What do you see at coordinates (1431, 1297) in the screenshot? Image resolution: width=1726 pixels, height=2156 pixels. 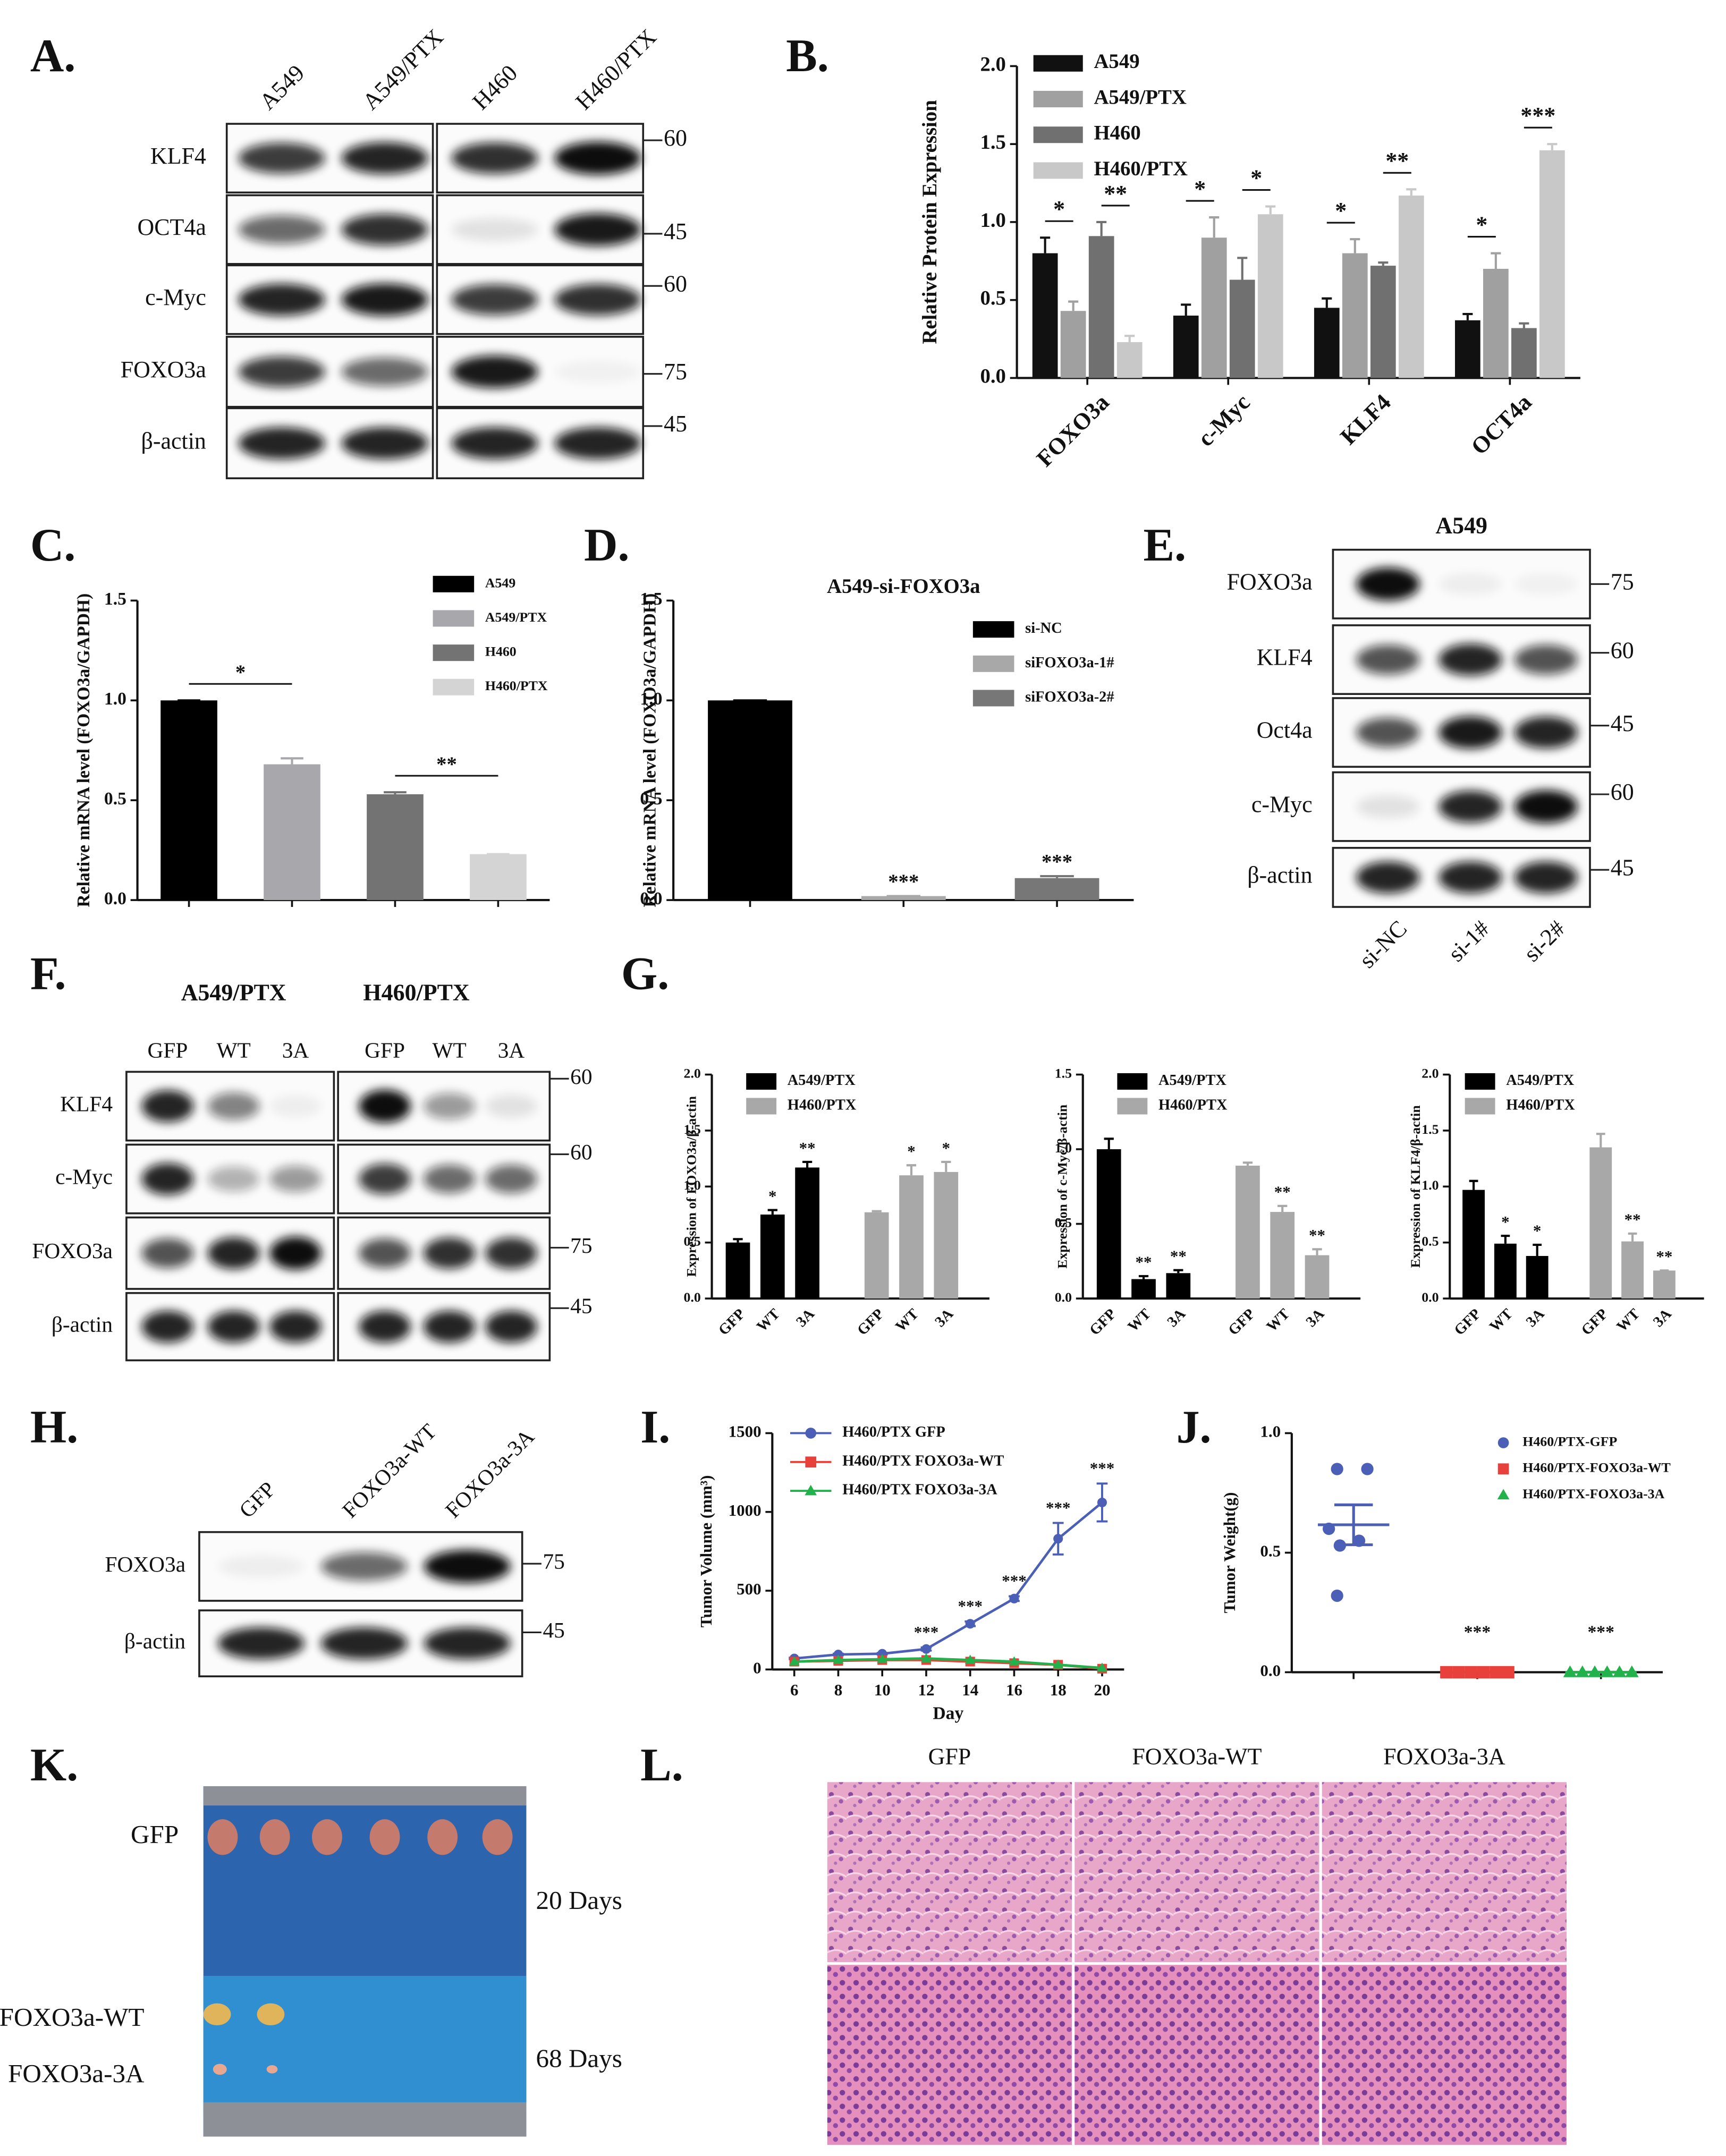 I see `y-tick-label: 0.0` at bounding box center [1431, 1297].